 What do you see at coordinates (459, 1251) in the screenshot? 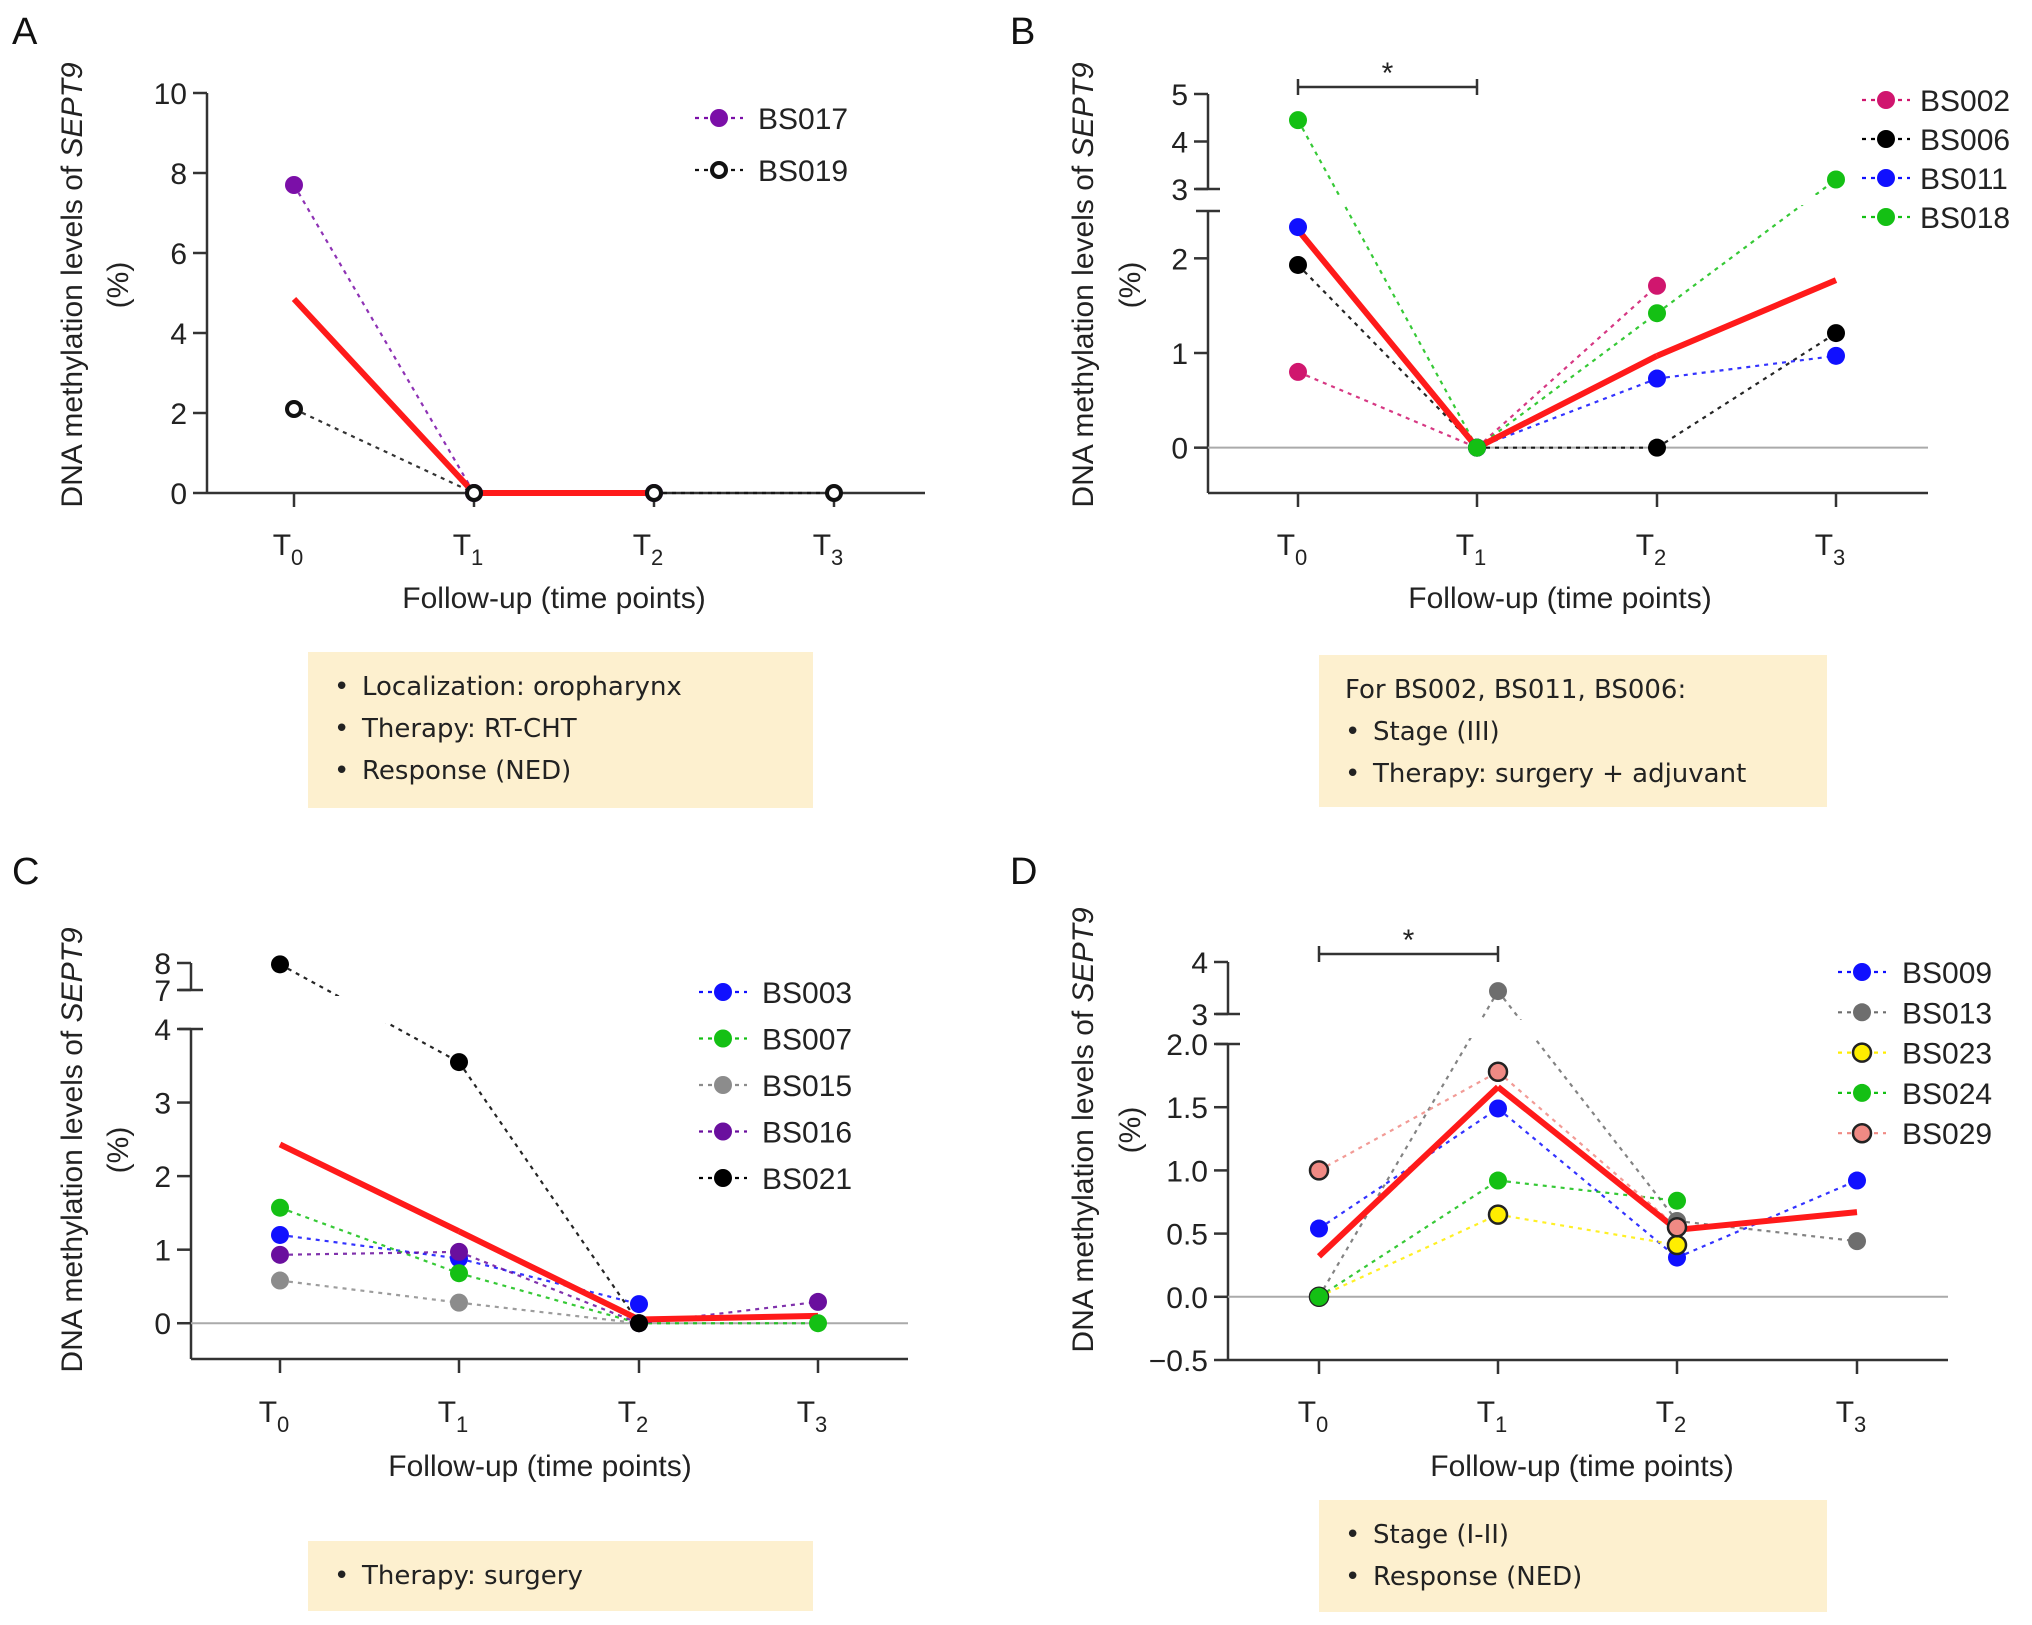
I see `data-point-bs016` at bounding box center [459, 1251].